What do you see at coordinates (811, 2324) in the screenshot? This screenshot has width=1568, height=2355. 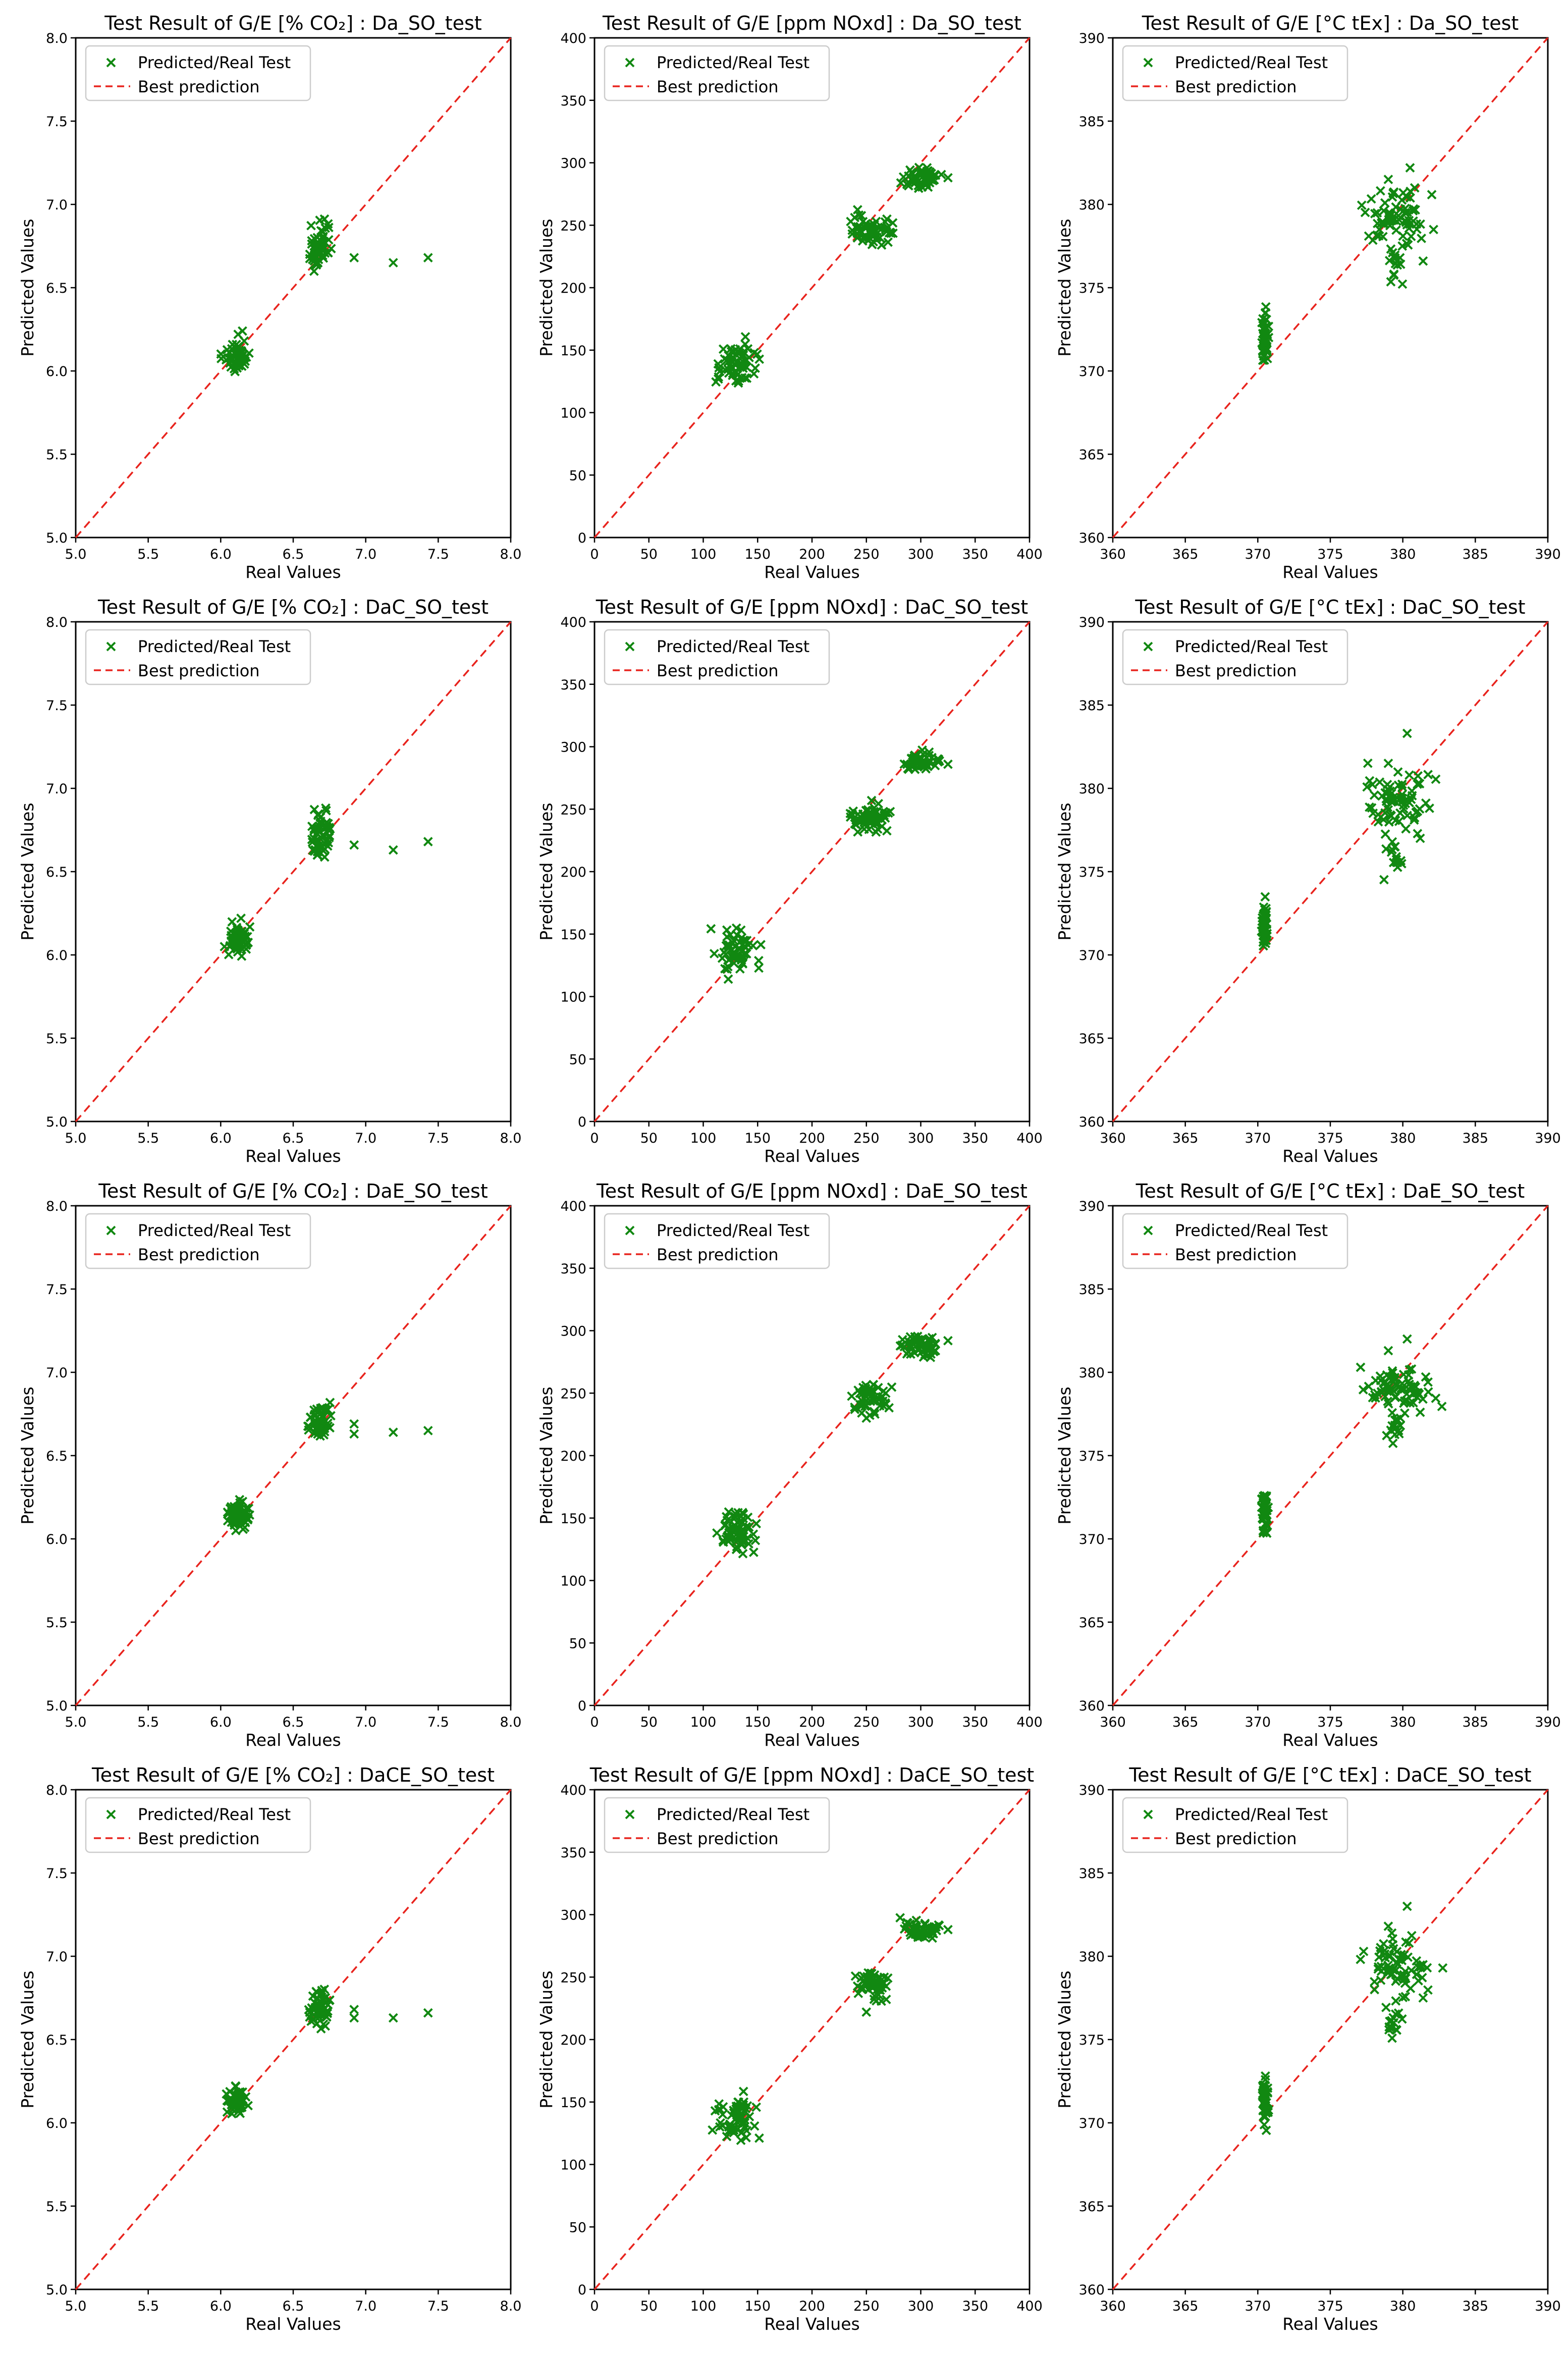 I see `x-axis-label: Real Values` at bounding box center [811, 2324].